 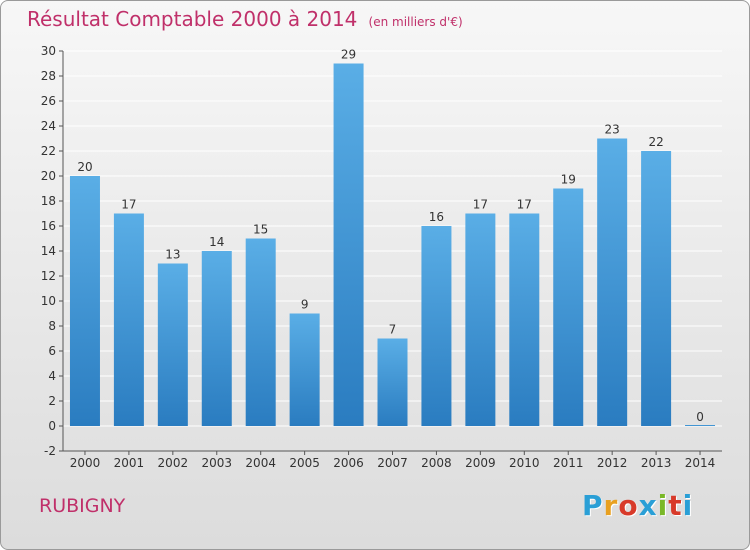 What do you see at coordinates (304, 463) in the screenshot?
I see `x-tick-label-2005: 2005` at bounding box center [304, 463].